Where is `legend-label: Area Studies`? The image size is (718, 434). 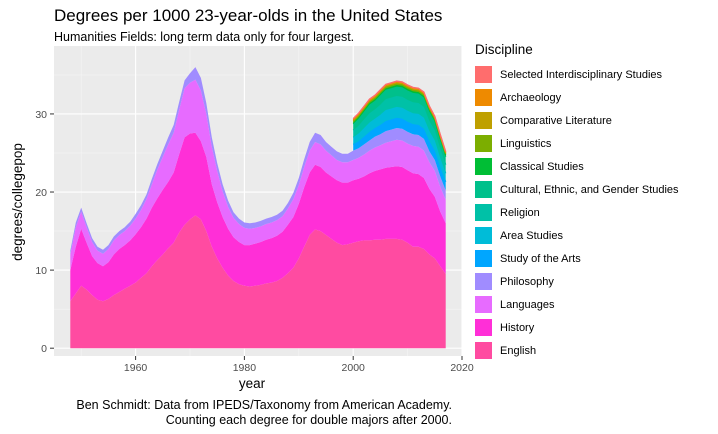 legend-label: Area Studies is located at coordinates (531, 235).